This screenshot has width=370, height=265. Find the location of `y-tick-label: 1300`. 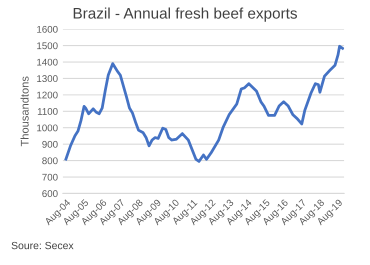

y-tick-label: 1300 is located at coordinates (47, 78).